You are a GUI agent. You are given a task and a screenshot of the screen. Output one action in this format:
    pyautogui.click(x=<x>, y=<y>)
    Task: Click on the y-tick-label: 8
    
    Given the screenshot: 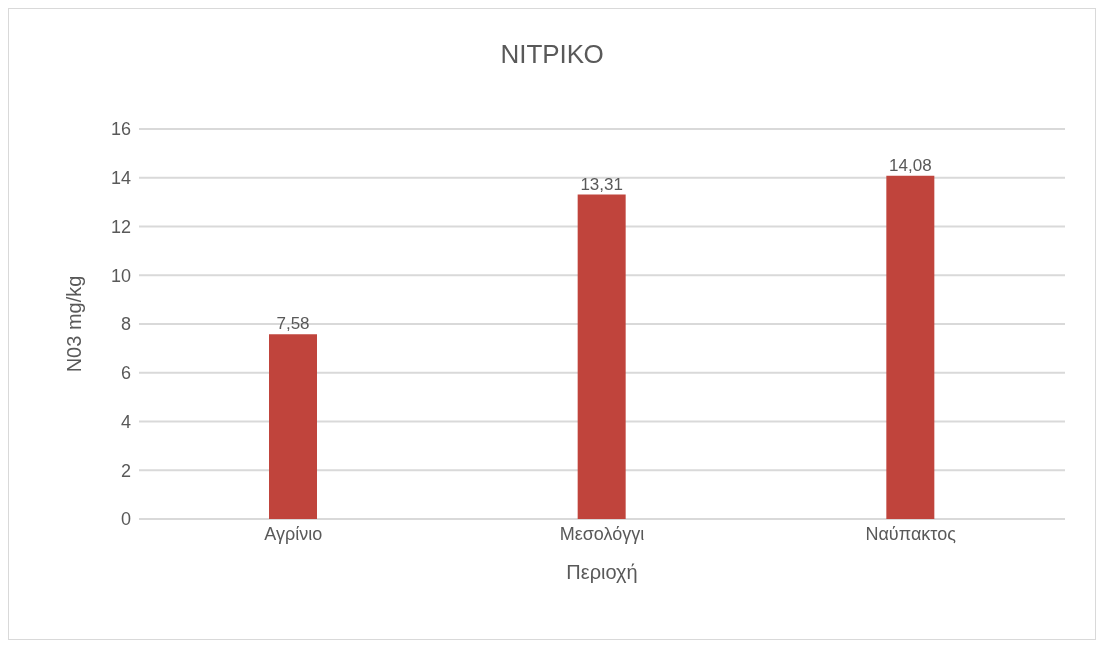 What is the action you would take?
    pyautogui.click(x=125, y=324)
    